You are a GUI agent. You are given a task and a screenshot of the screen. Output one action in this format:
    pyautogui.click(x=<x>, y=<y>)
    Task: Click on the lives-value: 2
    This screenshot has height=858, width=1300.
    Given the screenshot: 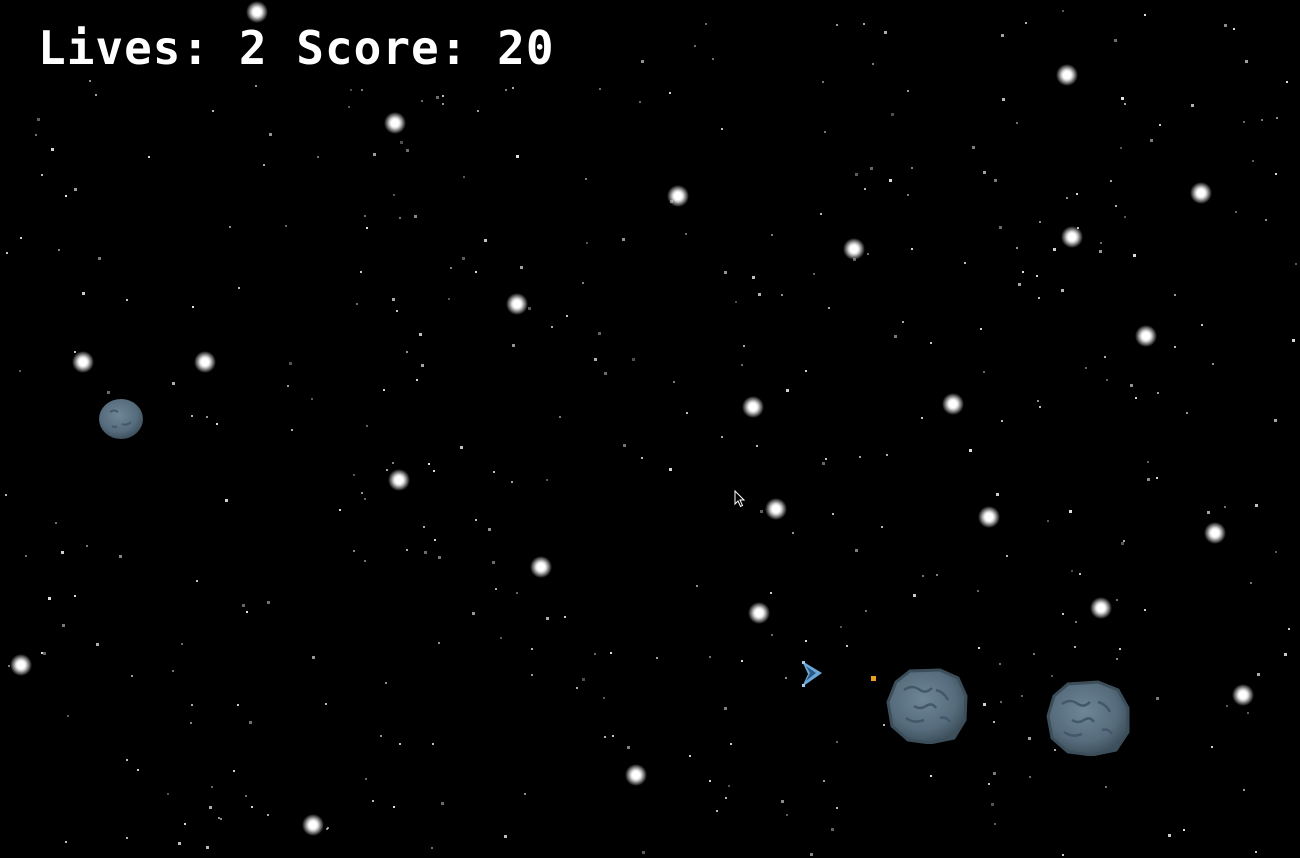 What is the action you would take?
    pyautogui.click(x=253, y=48)
    